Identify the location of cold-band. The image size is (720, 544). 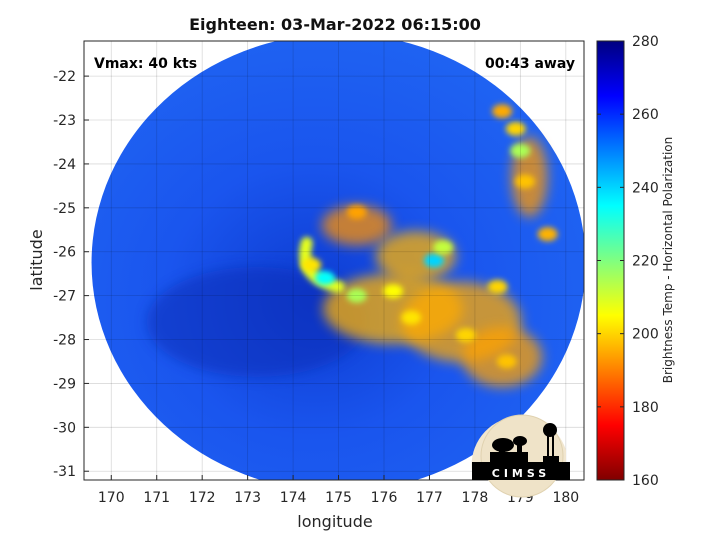
(256, 321).